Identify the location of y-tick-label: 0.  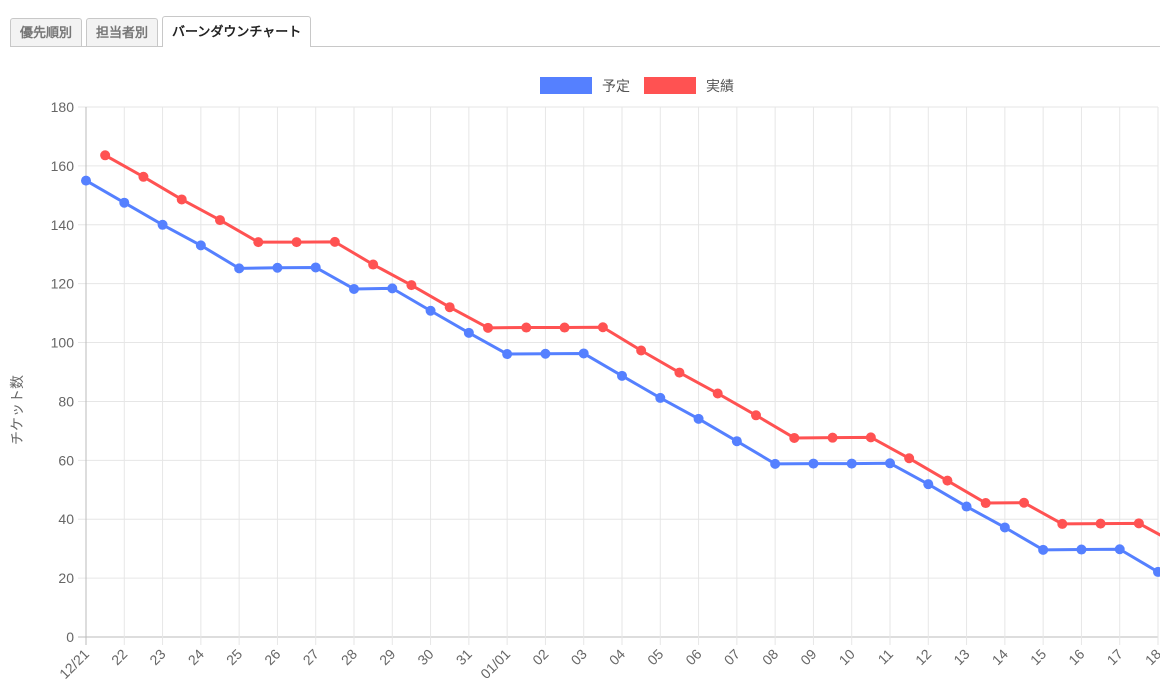
(70, 637).